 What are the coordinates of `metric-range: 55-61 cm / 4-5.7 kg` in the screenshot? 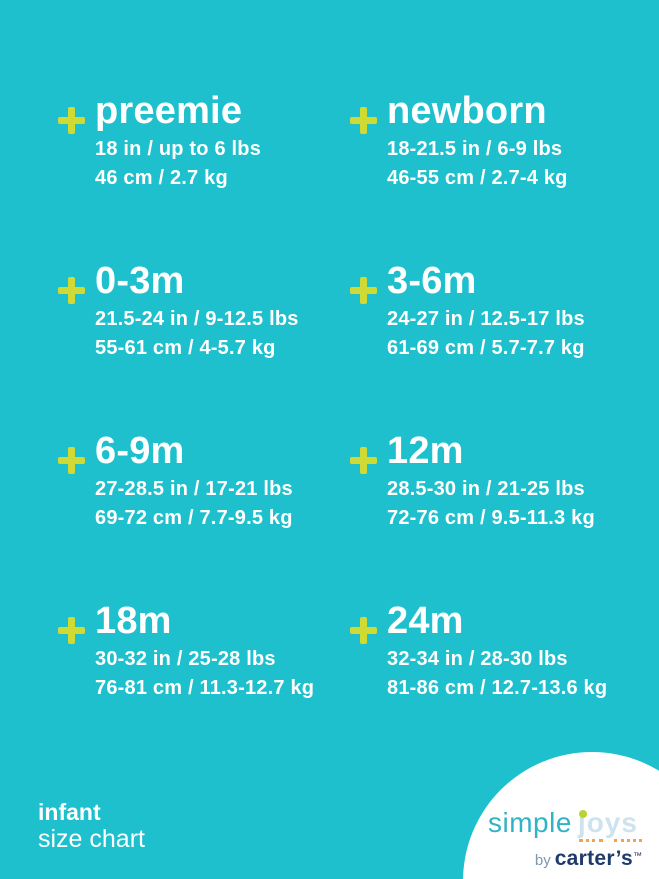 It's located at (185, 347).